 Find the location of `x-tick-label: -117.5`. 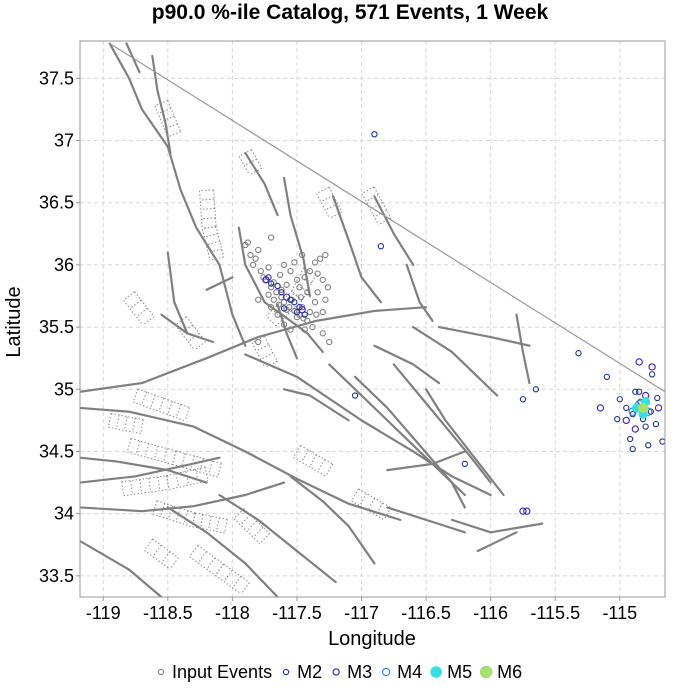

x-tick-label: -117.5 is located at coordinates (297, 613).